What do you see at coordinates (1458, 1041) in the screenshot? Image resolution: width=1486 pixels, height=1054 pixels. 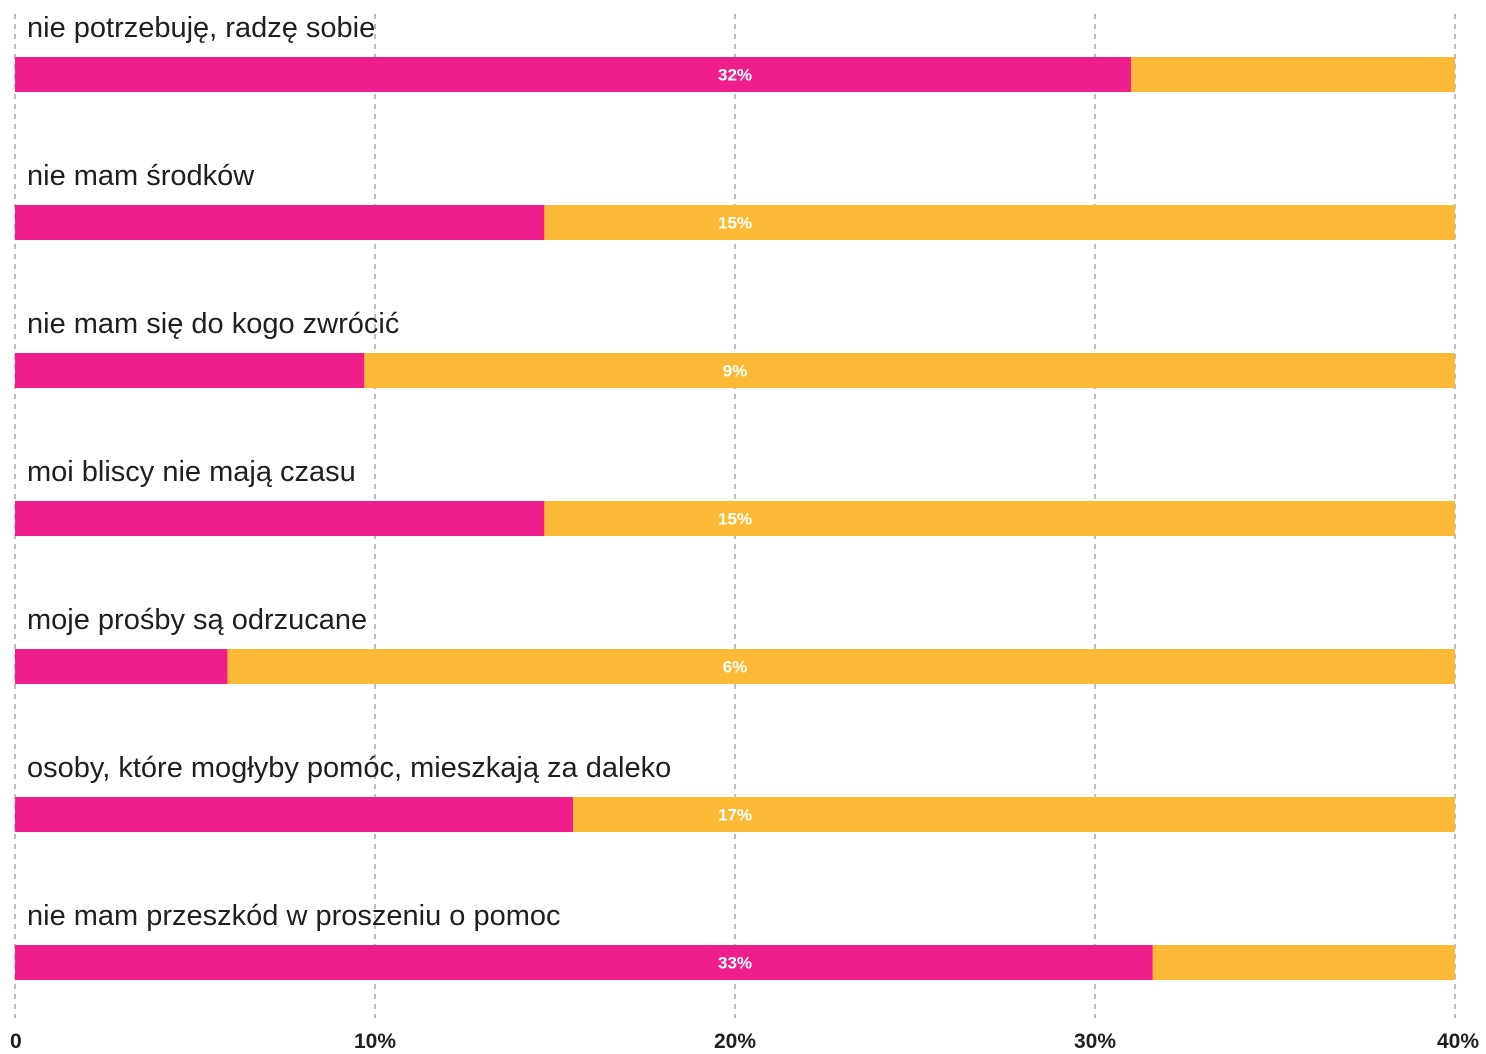 I see `x-tick-label: 40%` at bounding box center [1458, 1041].